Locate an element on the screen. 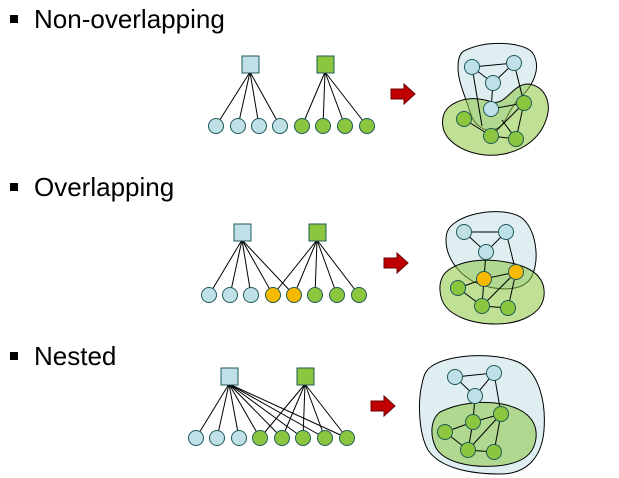 The image size is (619, 478). section-heading-overlapping: Overlapping is located at coordinates (92, 187).